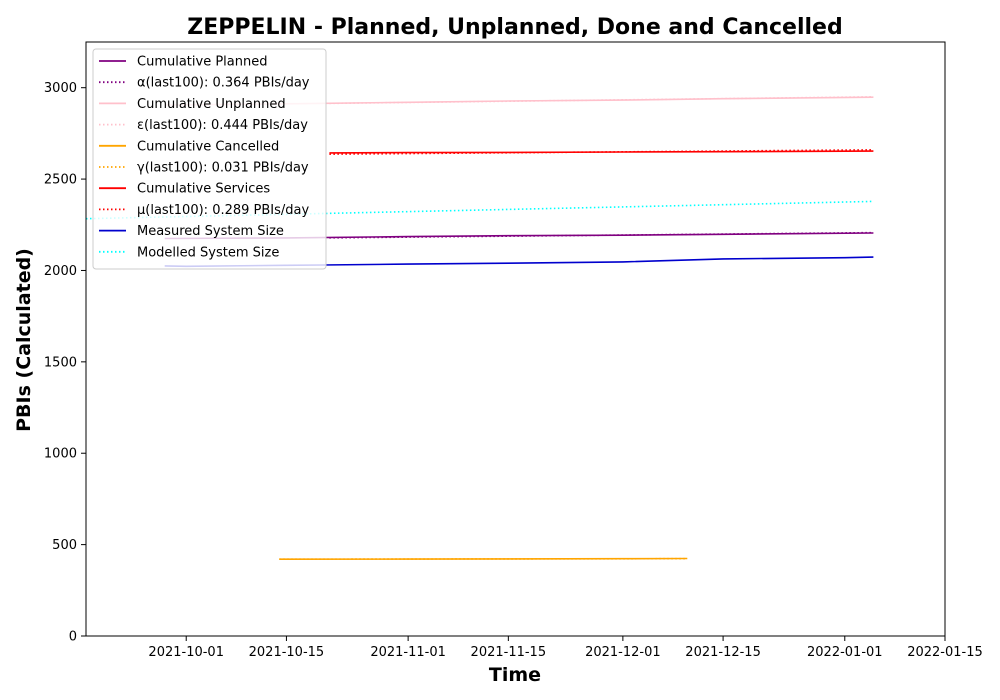  What do you see at coordinates (223, 83) in the screenshot?
I see `legend-label-1: α(last100): 0.364 PBIs/day` at bounding box center [223, 83].